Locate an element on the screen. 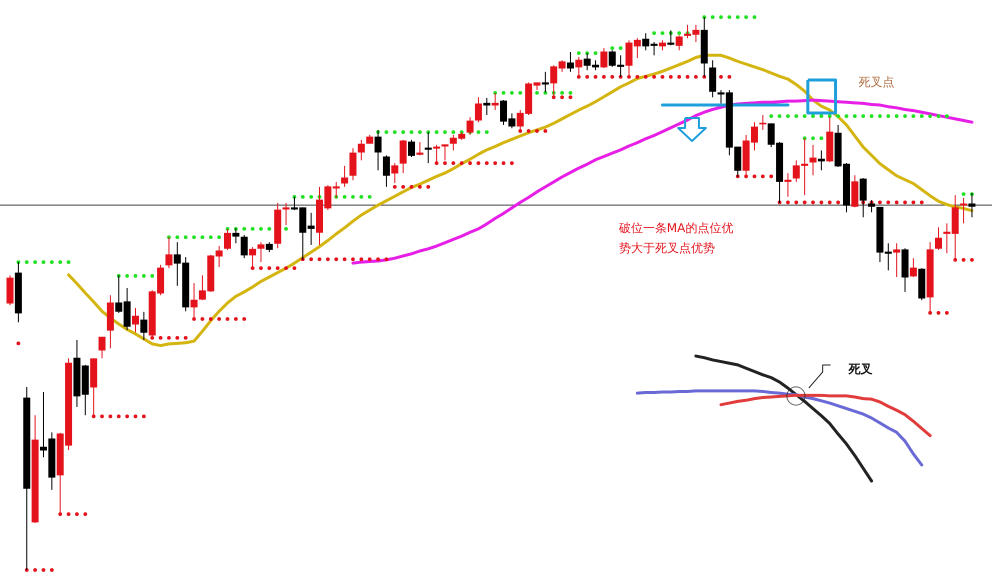  annotation: 死叉 is located at coordinates (859, 369).